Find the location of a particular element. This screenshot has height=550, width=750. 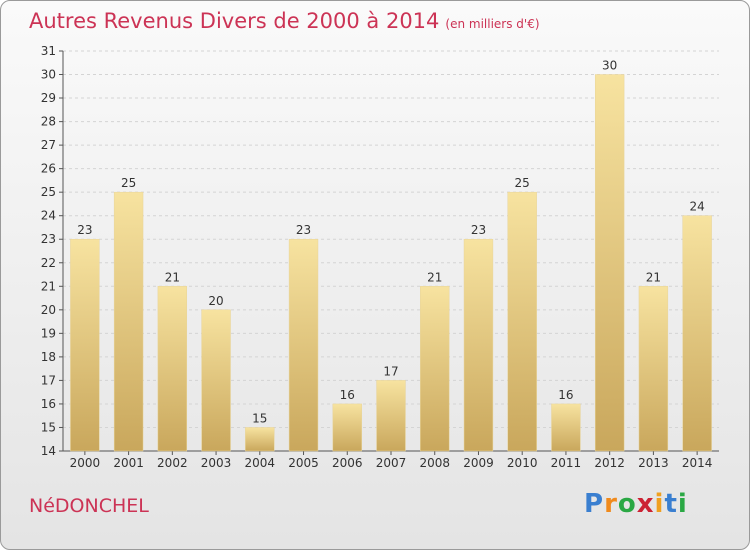

y-tick-label: 26 is located at coordinates (48, 169).